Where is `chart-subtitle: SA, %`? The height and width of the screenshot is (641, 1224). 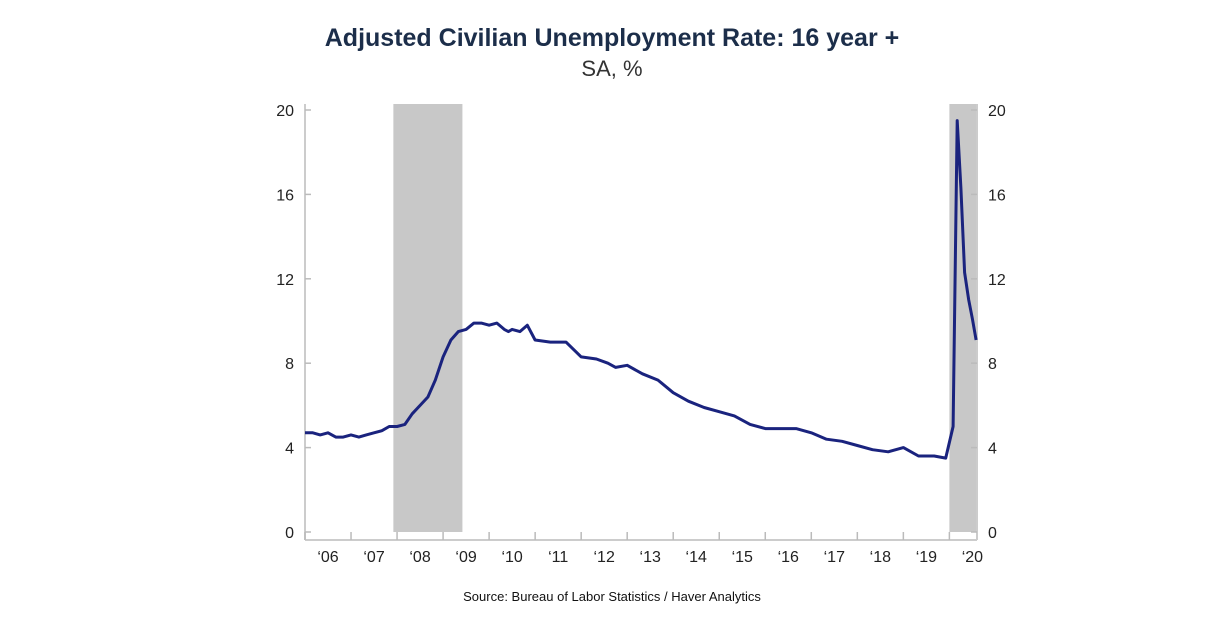 chart-subtitle: SA, % is located at coordinates (612, 68).